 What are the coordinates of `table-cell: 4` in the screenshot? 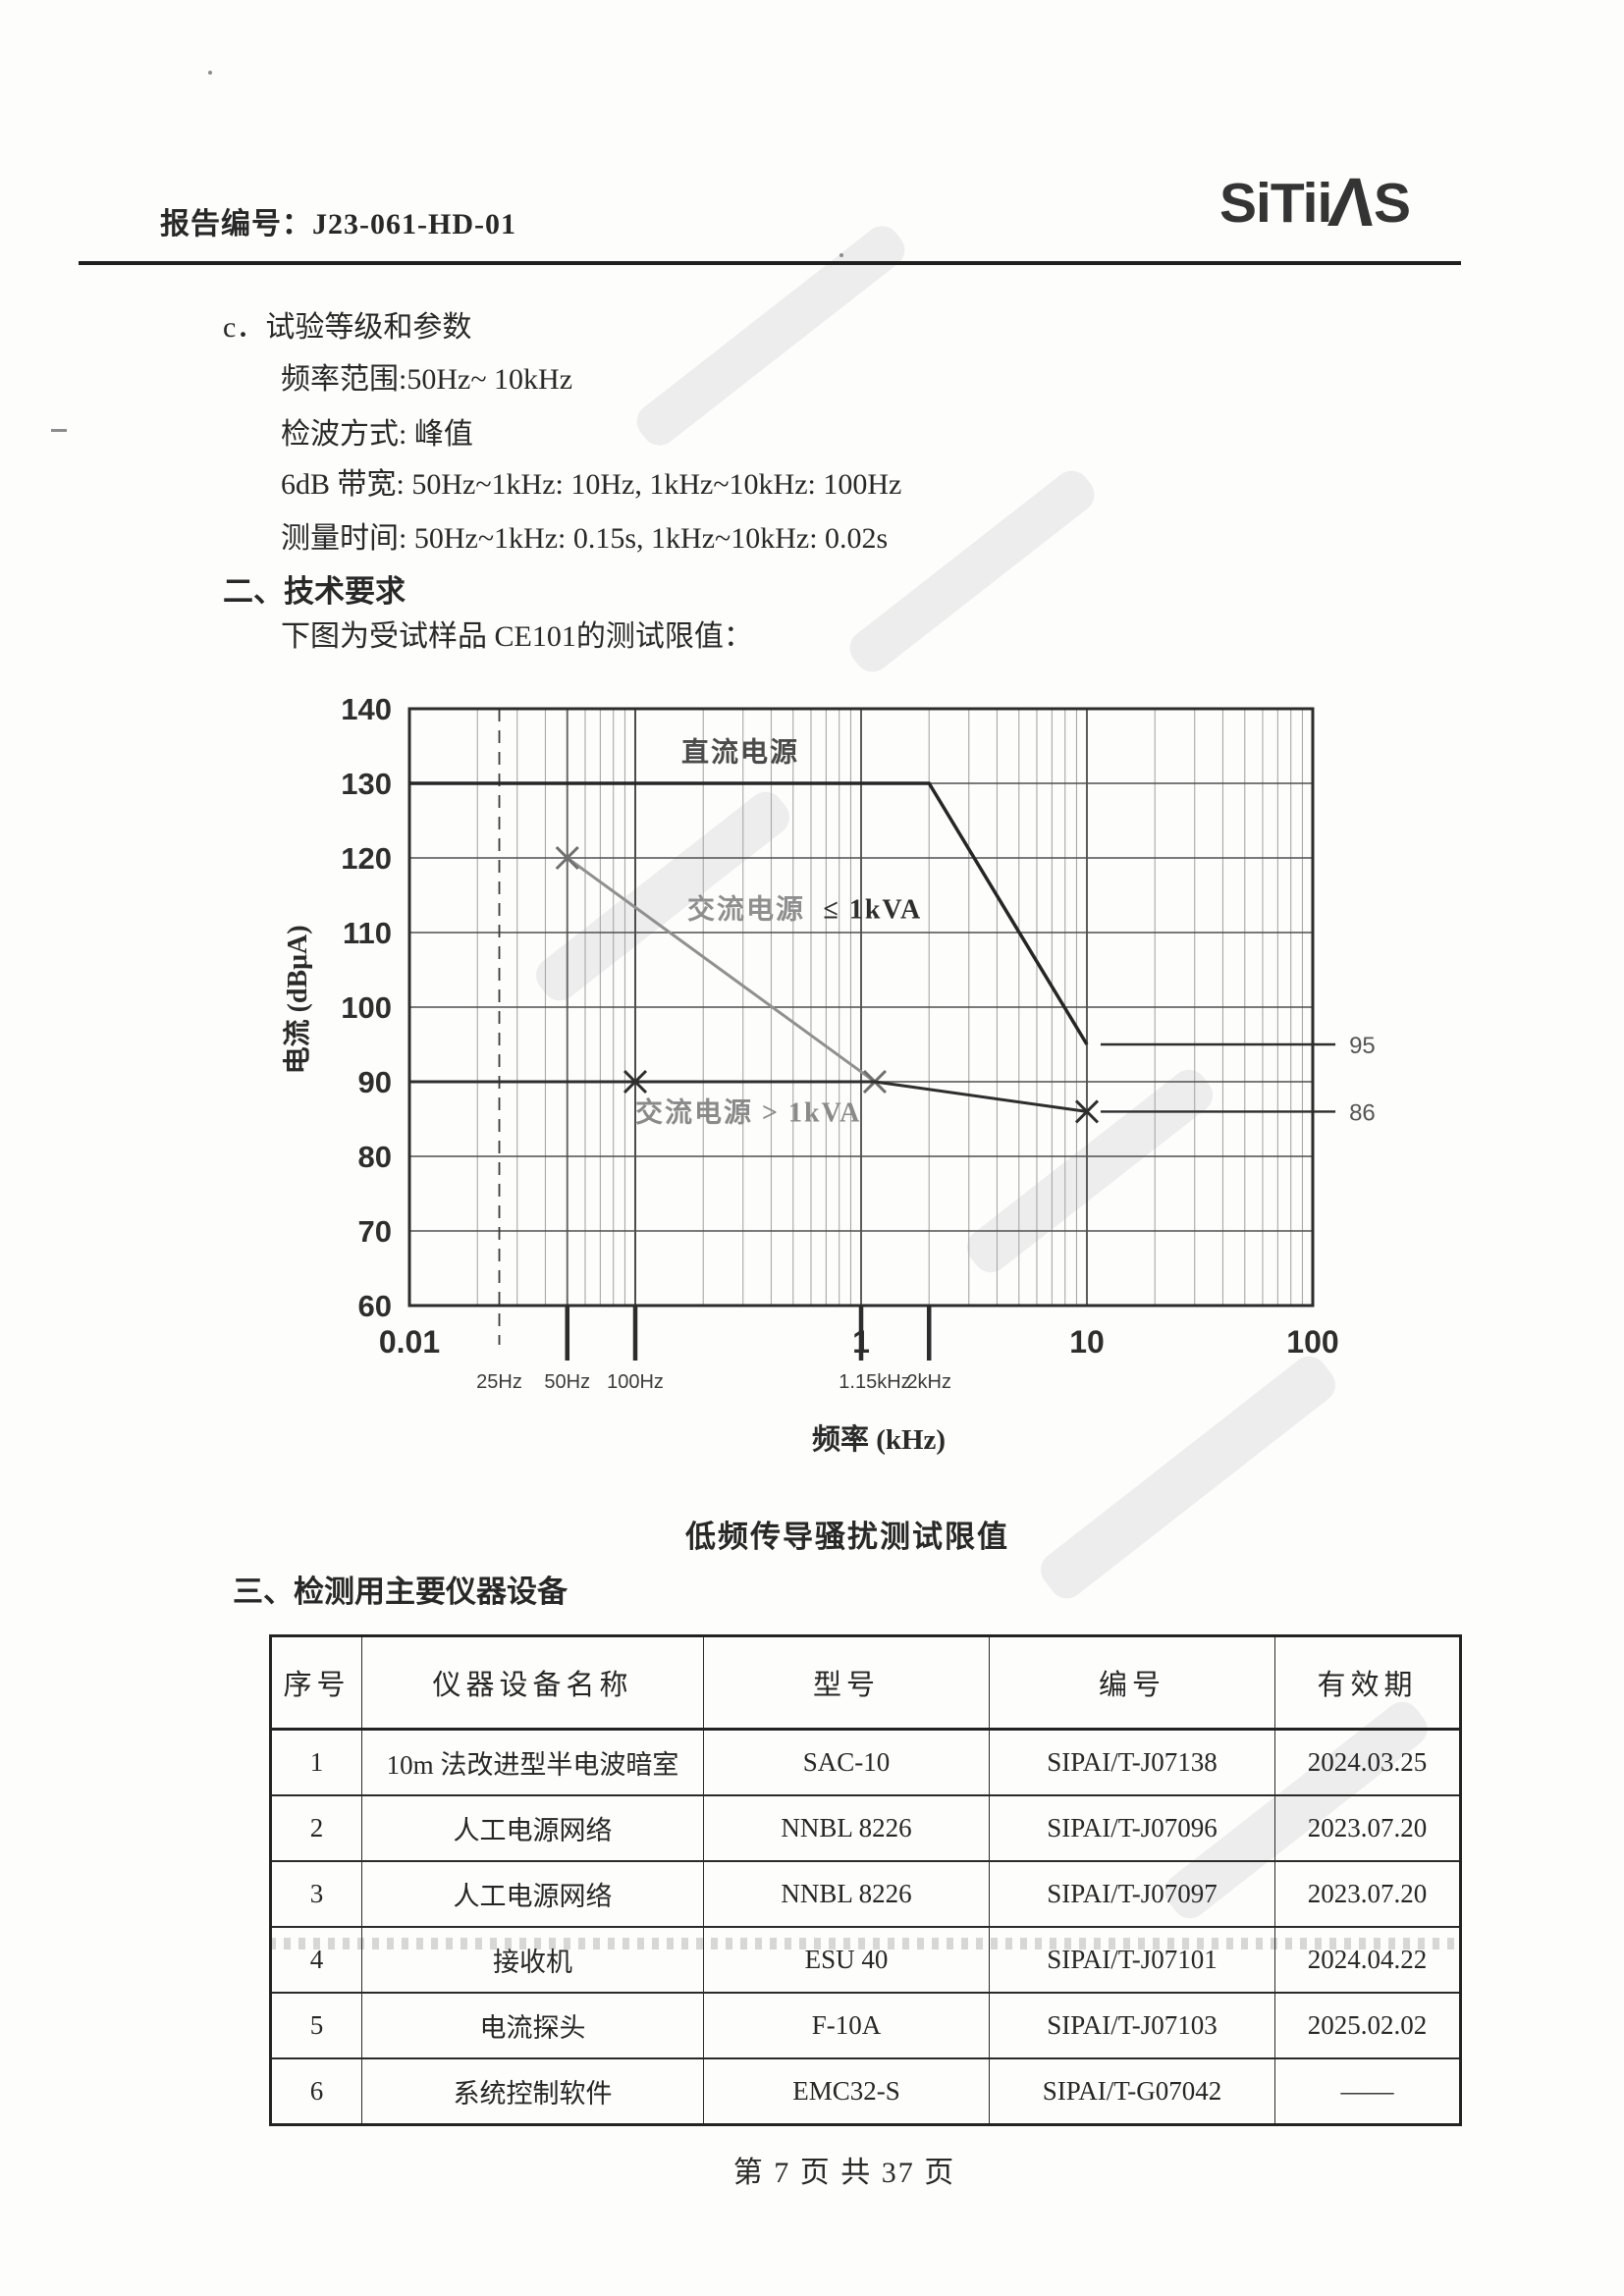 It's located at (315, 1960).